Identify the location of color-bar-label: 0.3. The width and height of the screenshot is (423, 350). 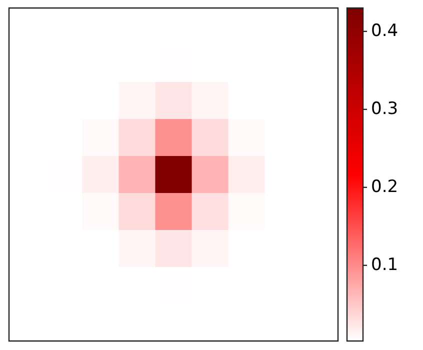
(384, 108).